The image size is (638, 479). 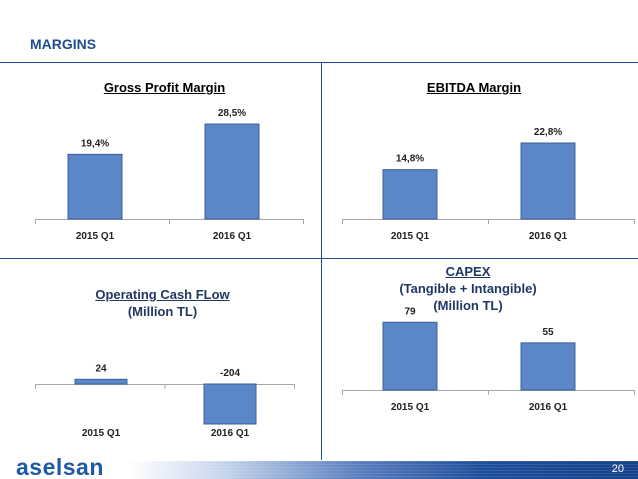 What do you see at coordinates (165, 401) in the screenshot?
I see `operating-cash-flow-chart: 24 2015 Q1 -204 2016 Q1` at bounding box center [165, 401].